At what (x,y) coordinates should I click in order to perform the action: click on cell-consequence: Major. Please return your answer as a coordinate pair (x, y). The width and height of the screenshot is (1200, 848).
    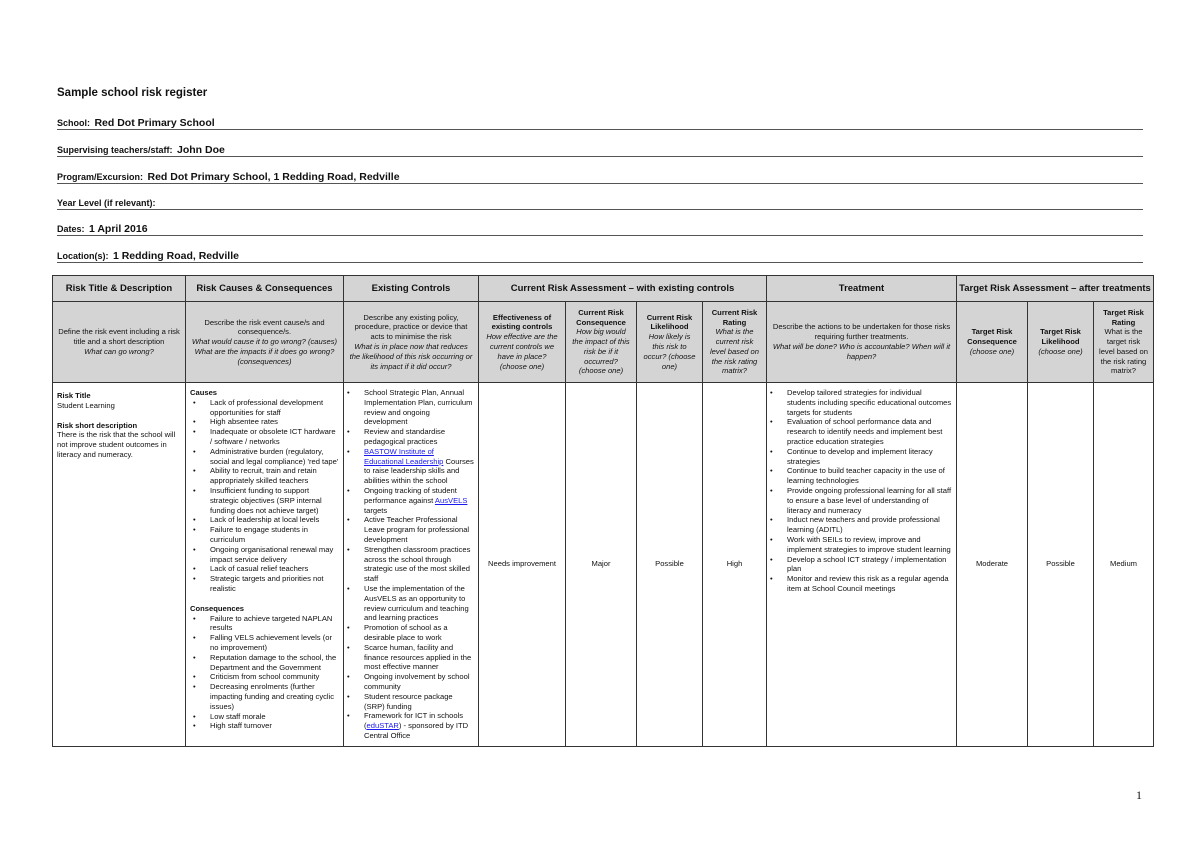
    Looking at the image, I should click on (601, 564).